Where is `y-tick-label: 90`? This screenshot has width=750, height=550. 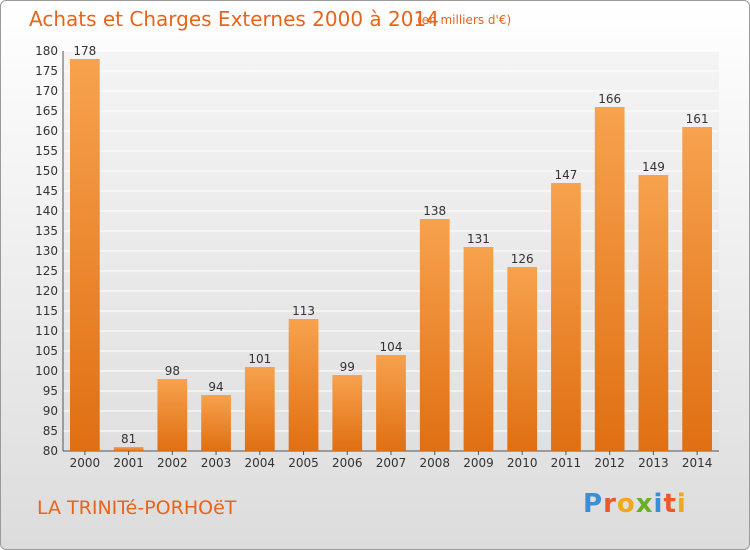
y-tick-label: 90 is located at coordinates (50, 411).